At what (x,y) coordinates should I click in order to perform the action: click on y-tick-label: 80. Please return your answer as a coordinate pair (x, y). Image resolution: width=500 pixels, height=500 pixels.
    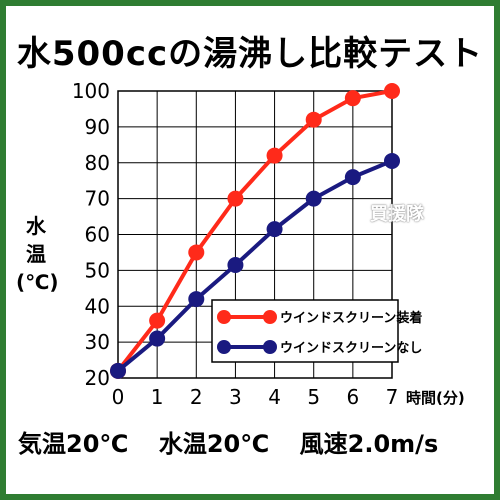
    Looking at the image, I should click on (97, 163).